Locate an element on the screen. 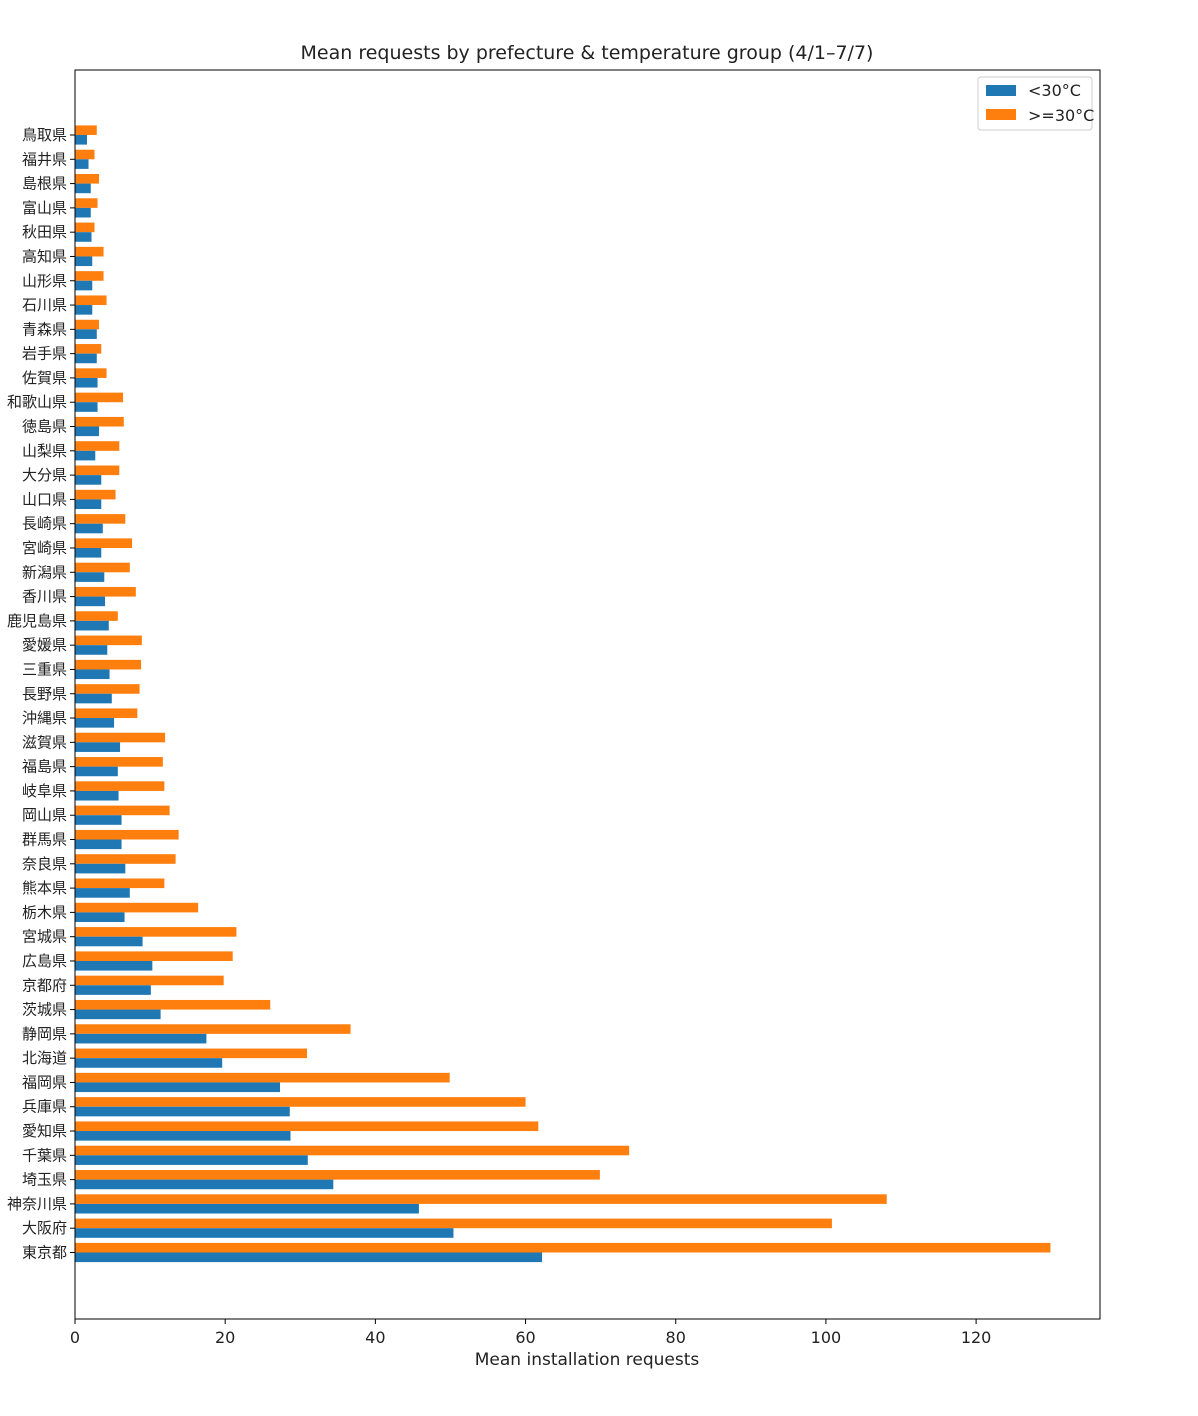 The height and width of the screenshot is (1416, 1198). y-tick-label: 山口県 is located at coordinates (44, 499).